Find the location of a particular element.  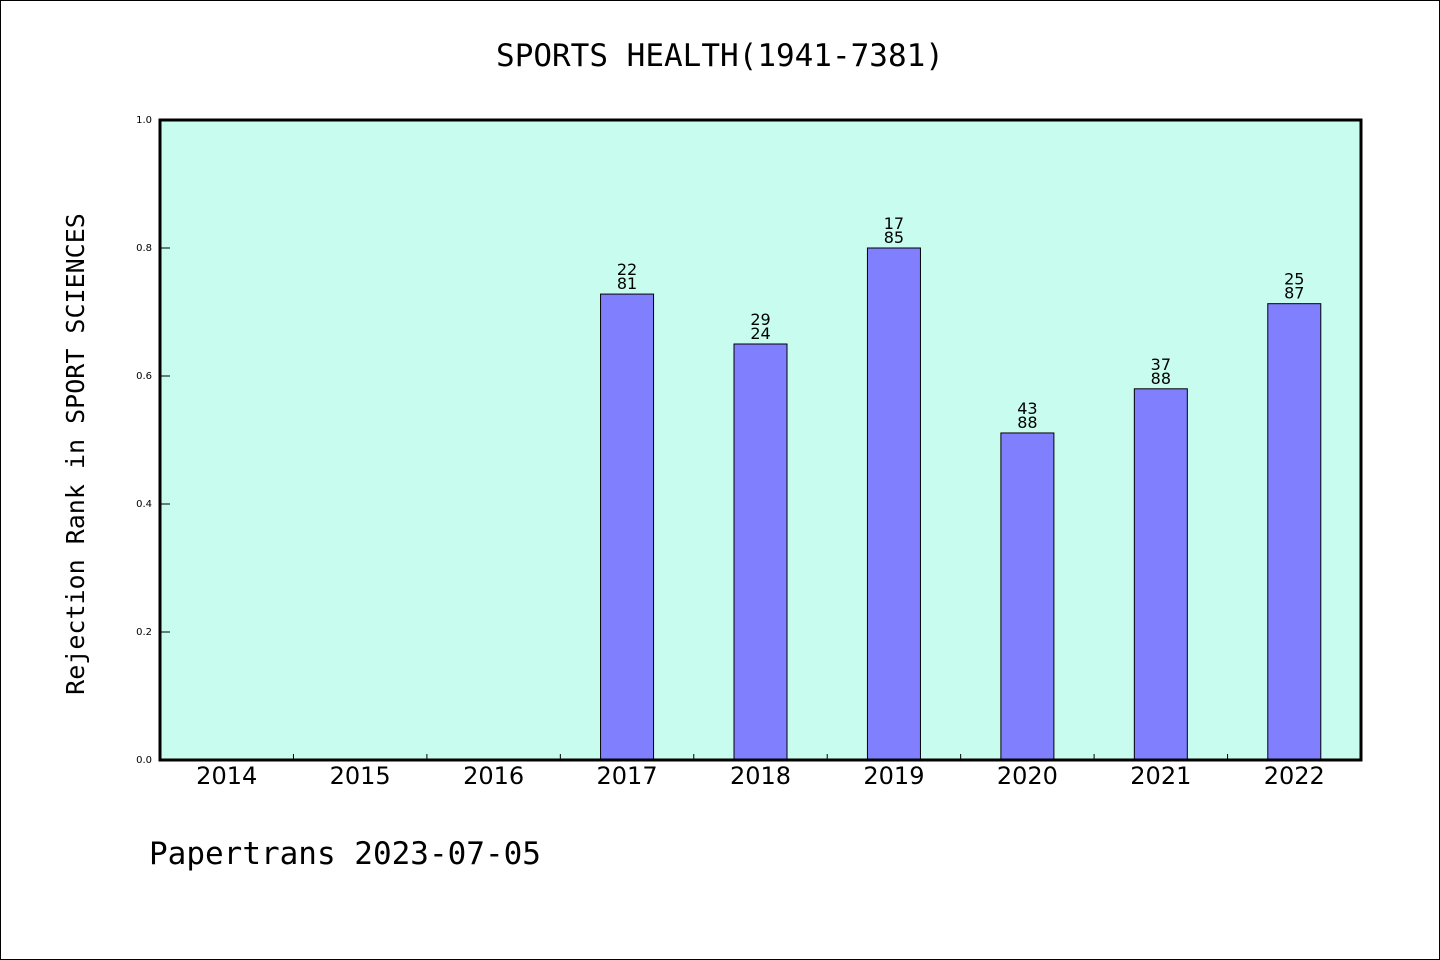

bar-2018 is located at coordinates (760, 552).